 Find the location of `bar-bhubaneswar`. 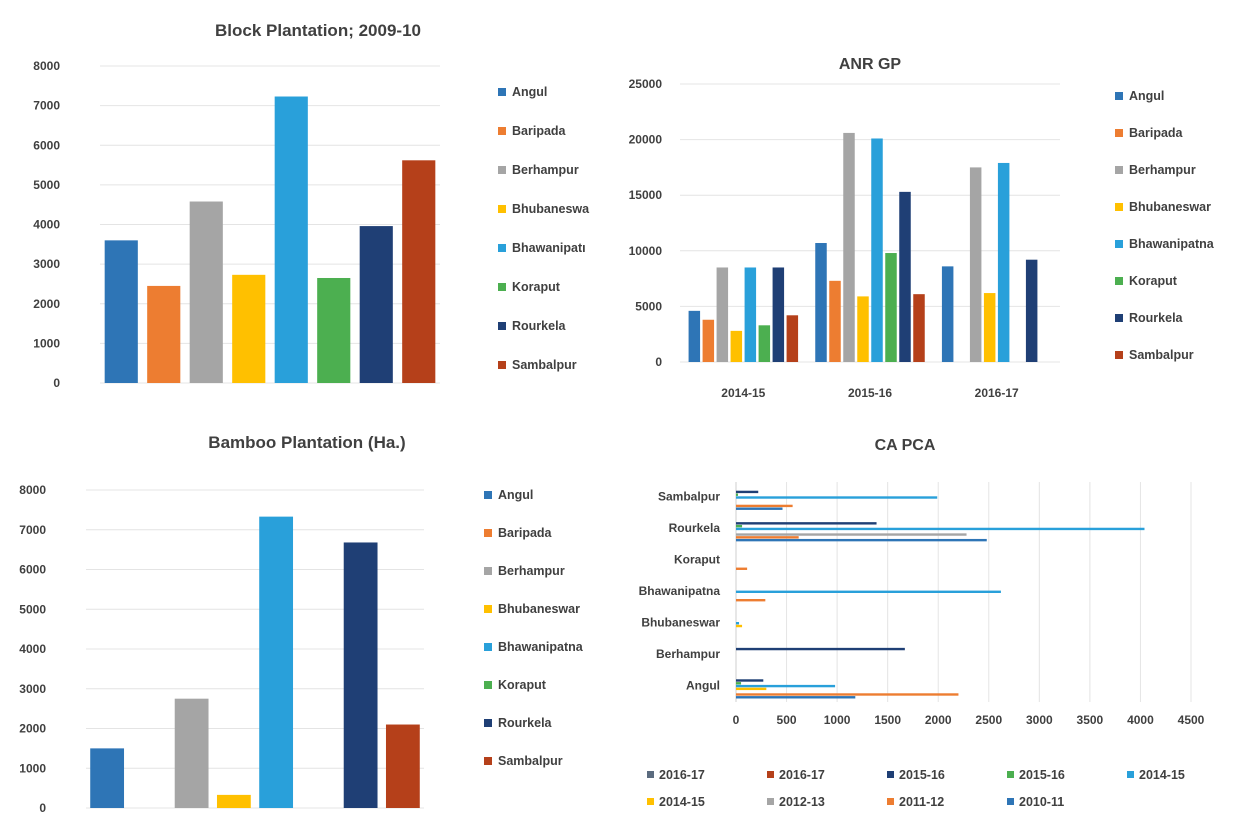

bar-bhubaneswar is located at coordinates (233, 801).